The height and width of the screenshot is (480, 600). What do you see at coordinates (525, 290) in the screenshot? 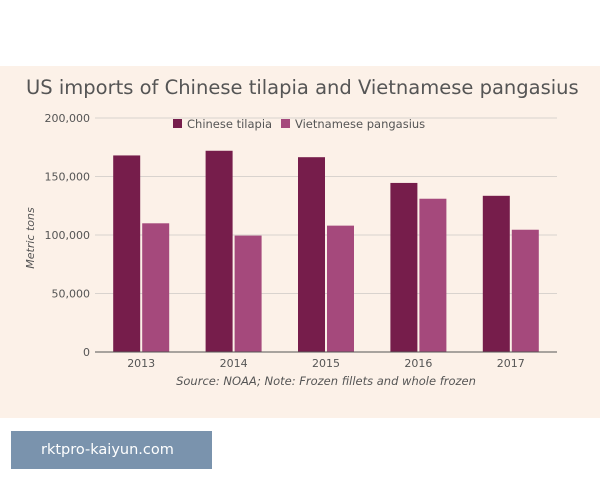
I see `bar-vietnamese-pangasius-2017` at bounding box center [525, 290].